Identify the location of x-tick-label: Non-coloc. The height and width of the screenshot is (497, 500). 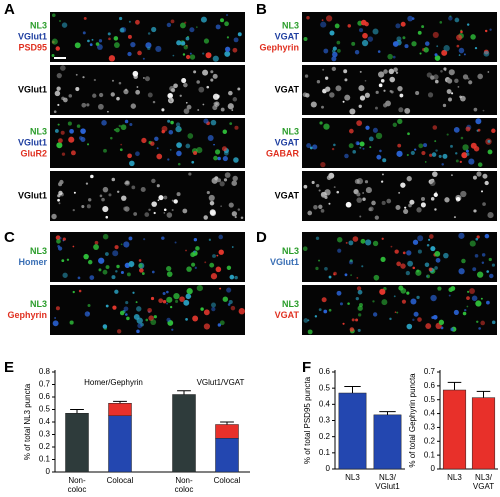
(77, 485).